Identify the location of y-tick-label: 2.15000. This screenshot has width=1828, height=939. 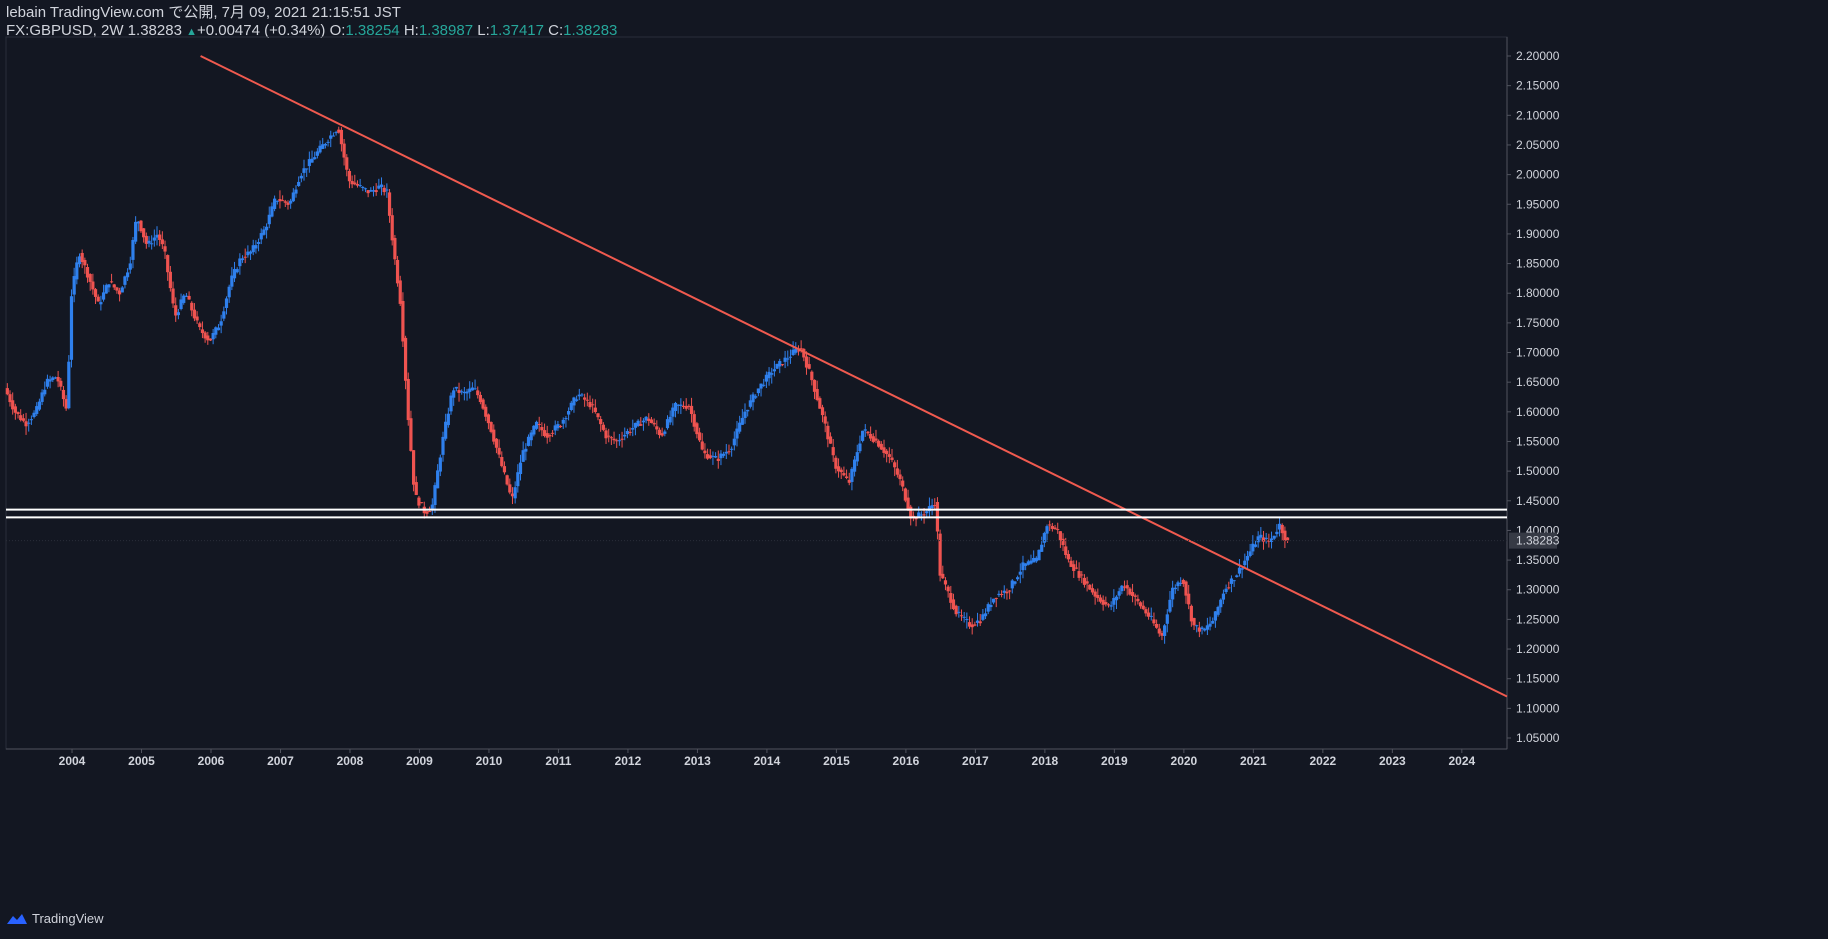
(1538, 86).